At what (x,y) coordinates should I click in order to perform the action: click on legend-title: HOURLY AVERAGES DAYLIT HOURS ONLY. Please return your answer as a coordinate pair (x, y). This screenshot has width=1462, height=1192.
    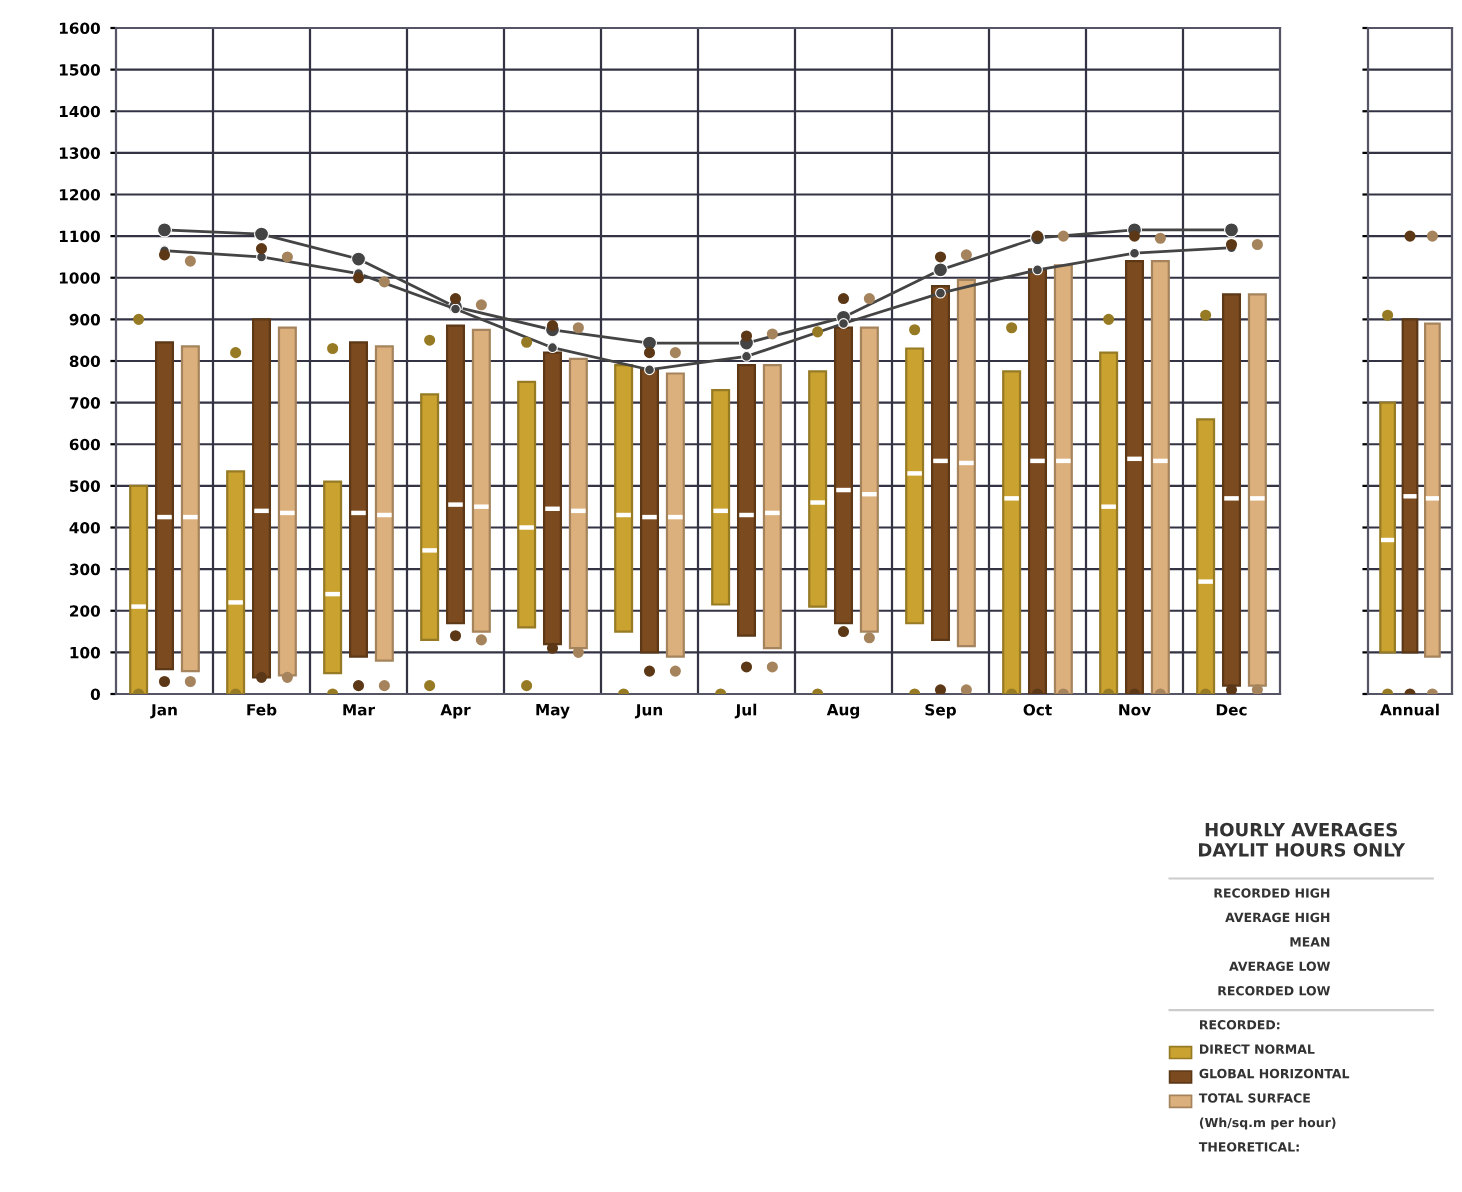
    Looking at the image, I should click on (1302, 839).